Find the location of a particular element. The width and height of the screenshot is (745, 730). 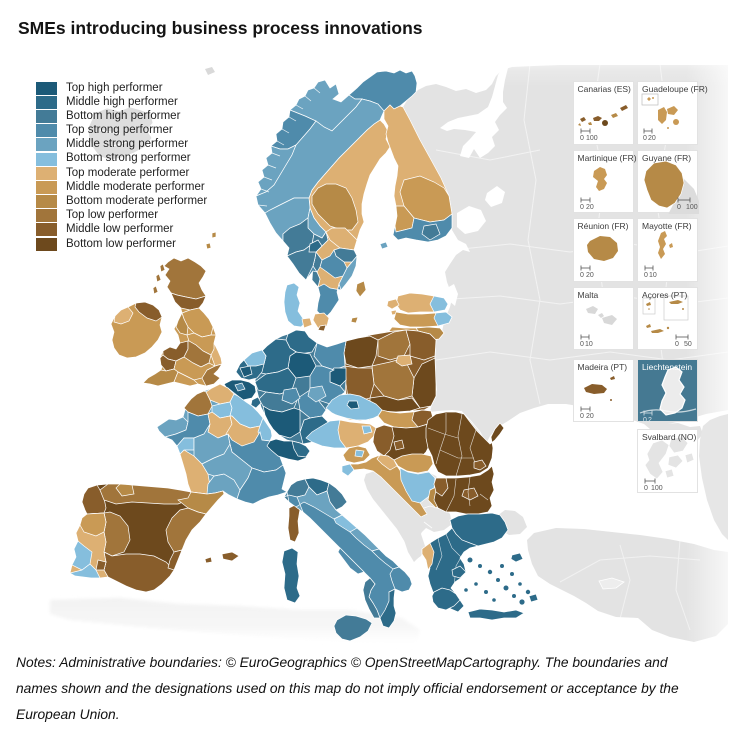

svg-text: 50 is located at coordinates (688, 344).